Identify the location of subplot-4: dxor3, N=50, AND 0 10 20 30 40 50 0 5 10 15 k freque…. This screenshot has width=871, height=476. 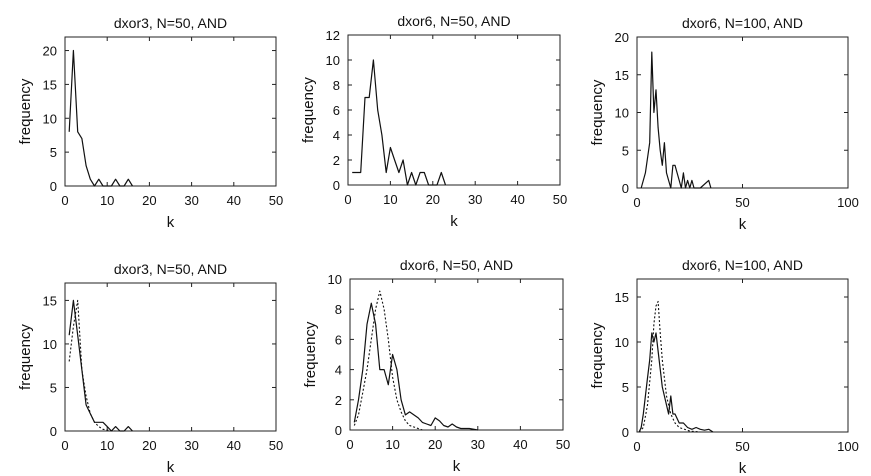
(150, 368).